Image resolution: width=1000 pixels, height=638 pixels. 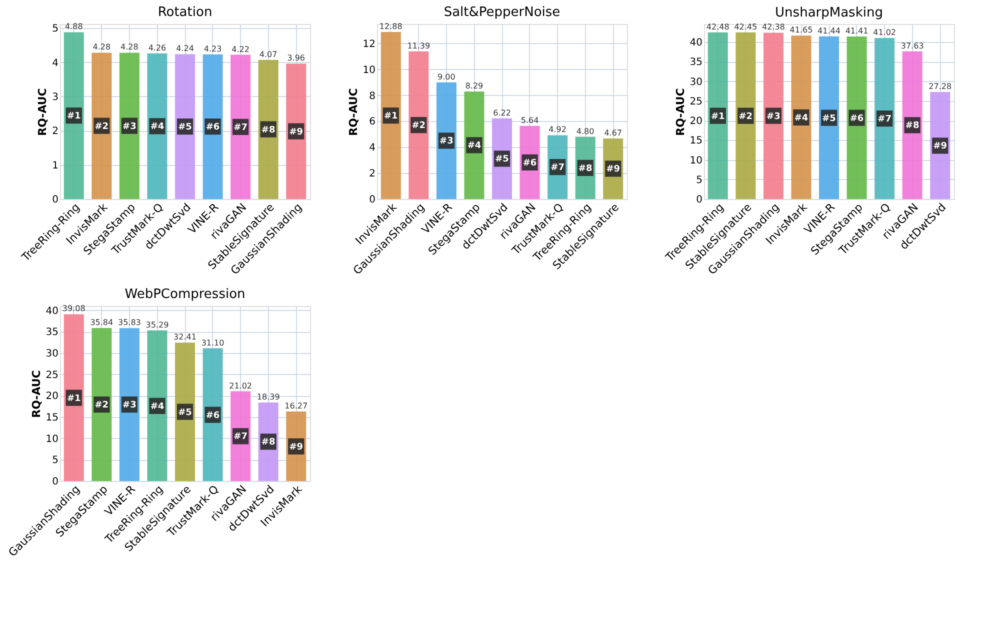 I want to click on y-tick-label: 8, so click(x=372, y=96).